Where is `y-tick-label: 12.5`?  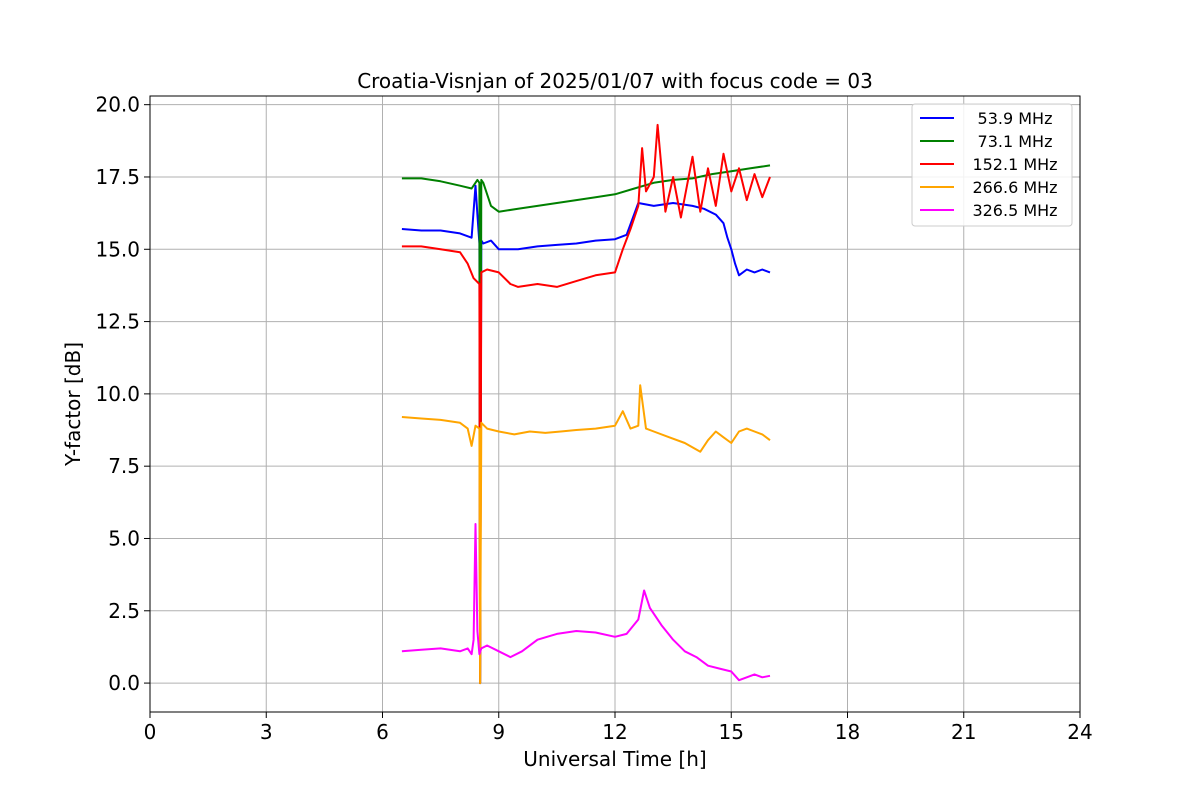 y-tick-label: 12.5 is located at coordinates (117, 322).